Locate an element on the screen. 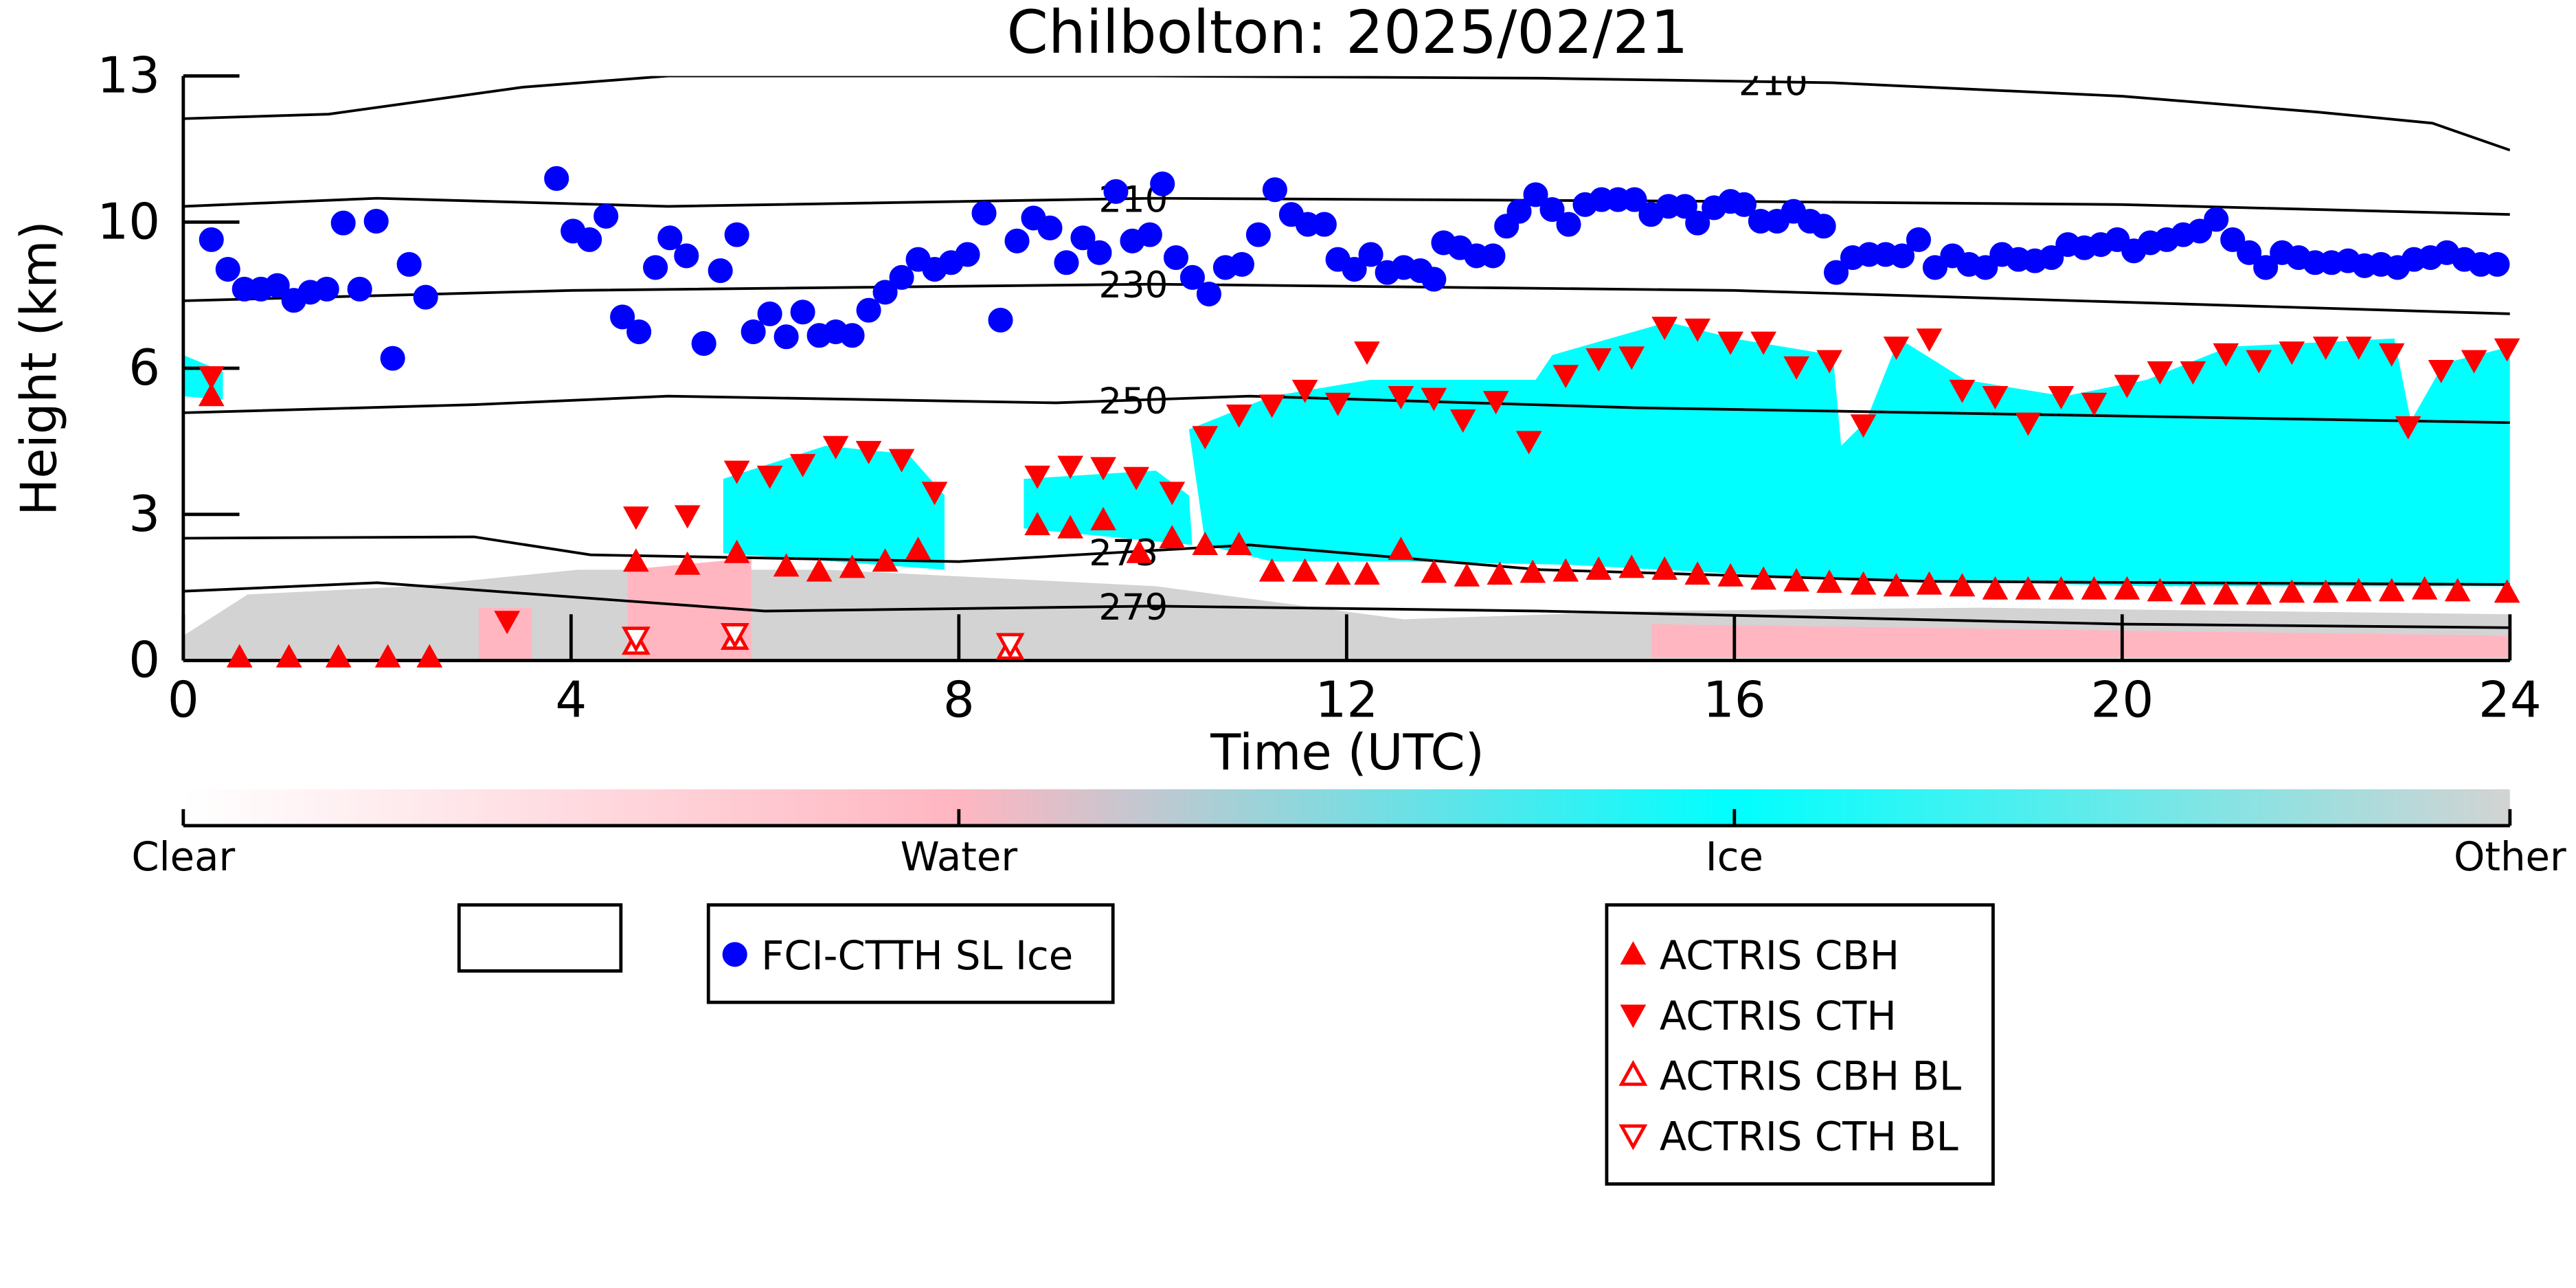  x-tick-label: 4 is located at coordinates (571, 700).